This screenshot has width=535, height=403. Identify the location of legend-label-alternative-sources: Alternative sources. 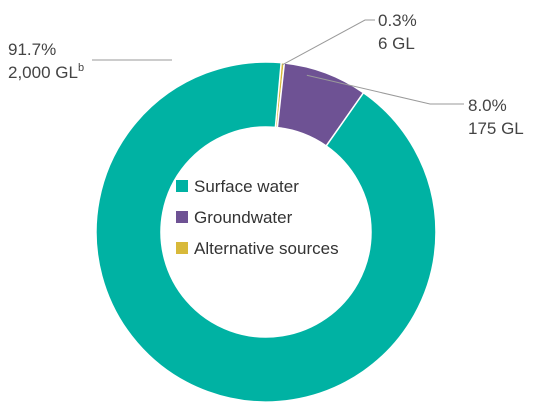
(266, 248).